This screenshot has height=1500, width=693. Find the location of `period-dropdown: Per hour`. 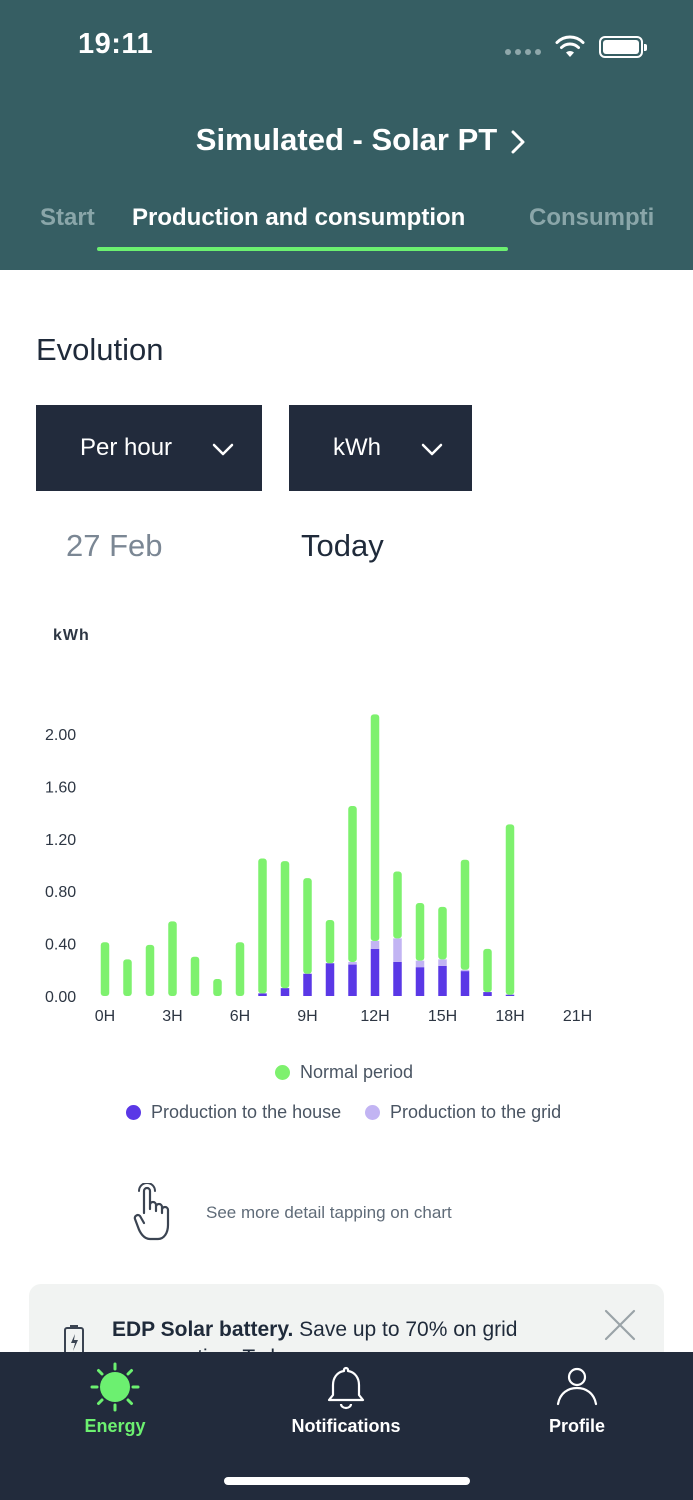

period-dropdown: Per hour is located at coordinates (149, 448).